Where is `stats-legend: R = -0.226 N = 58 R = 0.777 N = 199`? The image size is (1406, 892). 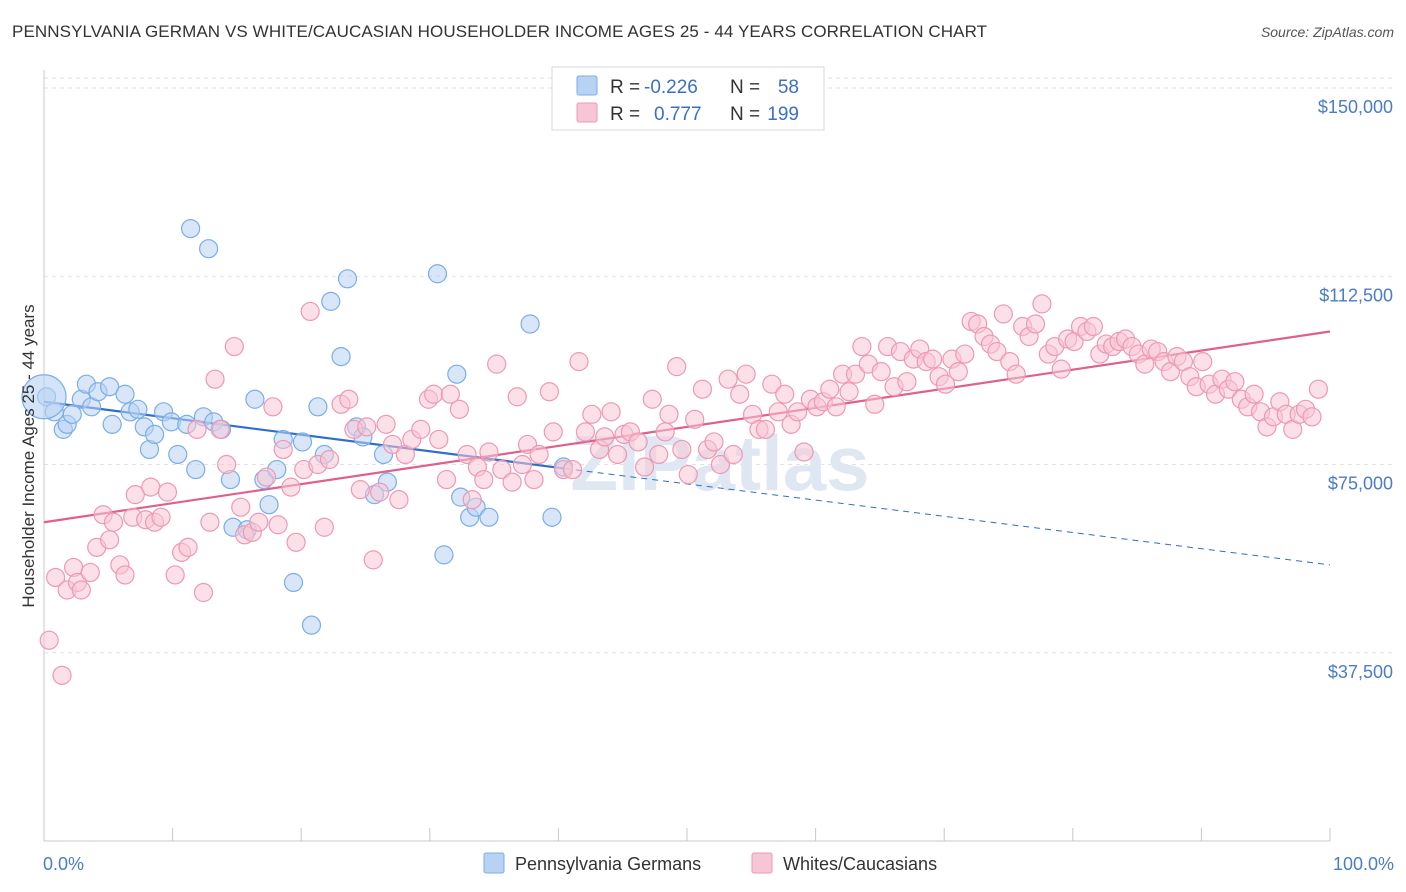 stats-legend: R = -0.226 N = 58 R = 0.777 N = 199 is located at coordinates (688, 98).